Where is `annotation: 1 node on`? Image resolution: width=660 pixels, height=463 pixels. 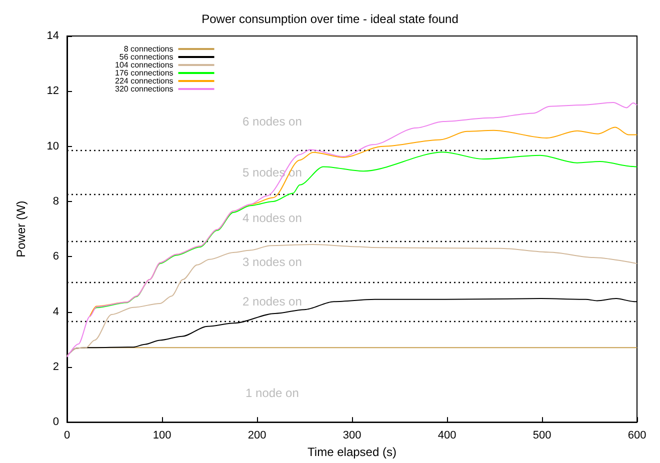 annotation: 1 node on is located at coordinates (272, 393).